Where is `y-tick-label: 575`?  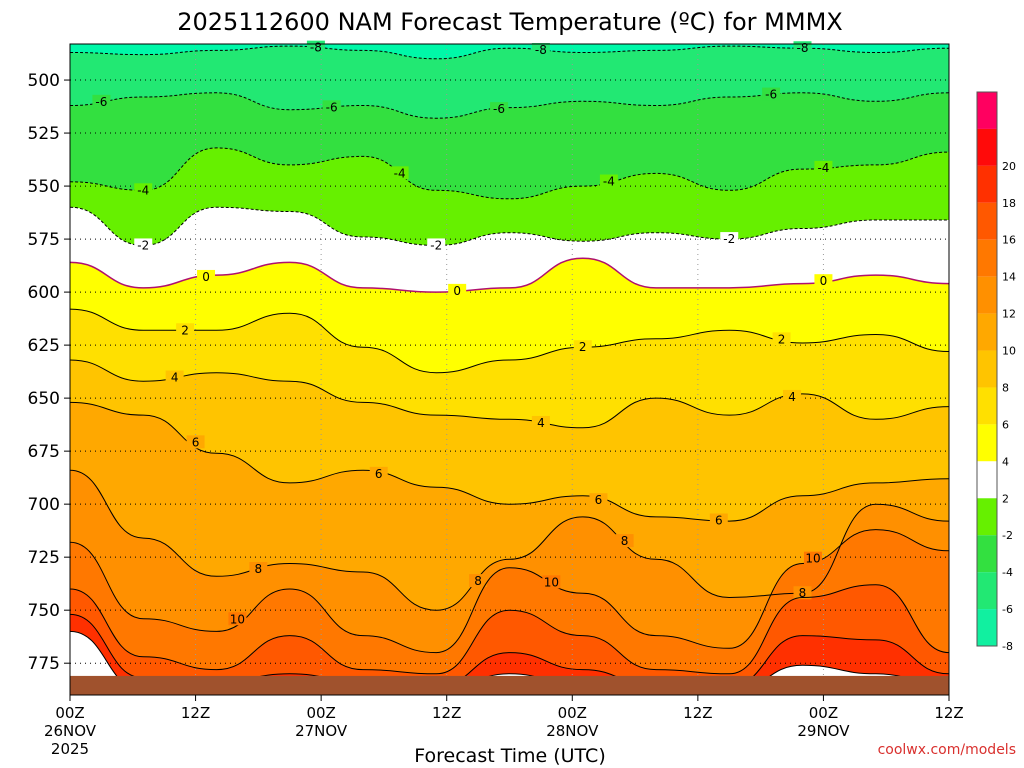 y-tick-label: 575 is located at coordinates (44, 240).